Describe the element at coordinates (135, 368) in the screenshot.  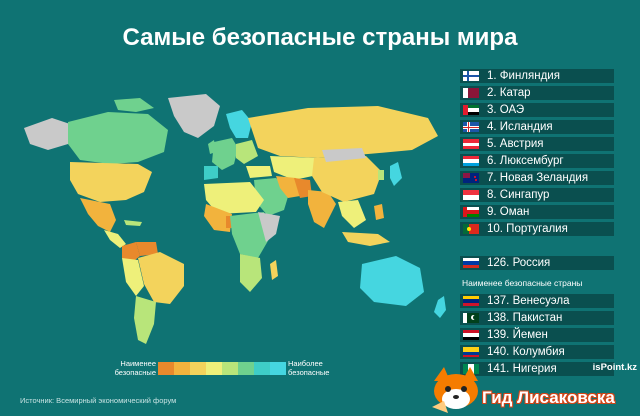
I see `legend-least-safe-label: Наименее безопасные` at that location.